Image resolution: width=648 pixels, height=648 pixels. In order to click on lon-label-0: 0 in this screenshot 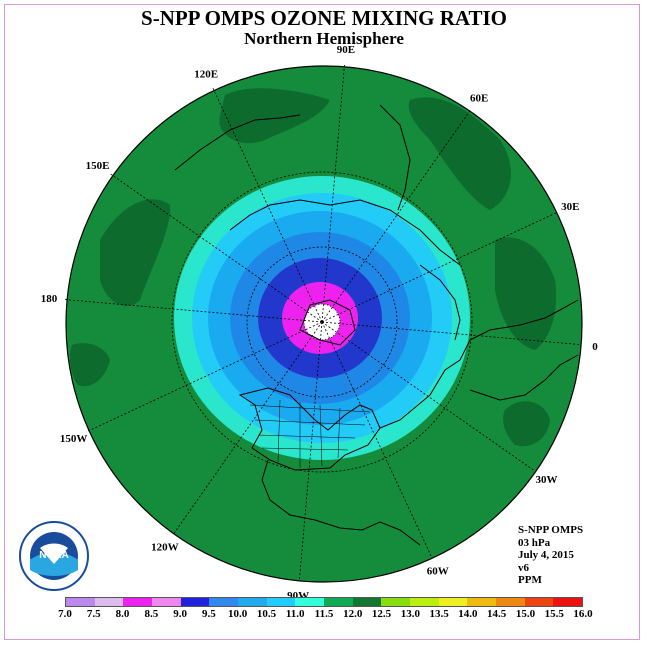, I will do `click(595, 347)`.